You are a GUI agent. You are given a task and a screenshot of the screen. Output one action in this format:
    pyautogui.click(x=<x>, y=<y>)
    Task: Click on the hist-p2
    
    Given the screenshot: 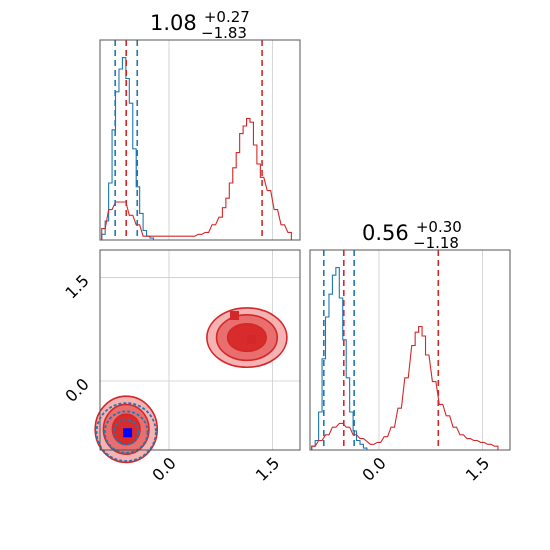 What is the action you would take?
    pyautogui.click(x=405, y=358)
    